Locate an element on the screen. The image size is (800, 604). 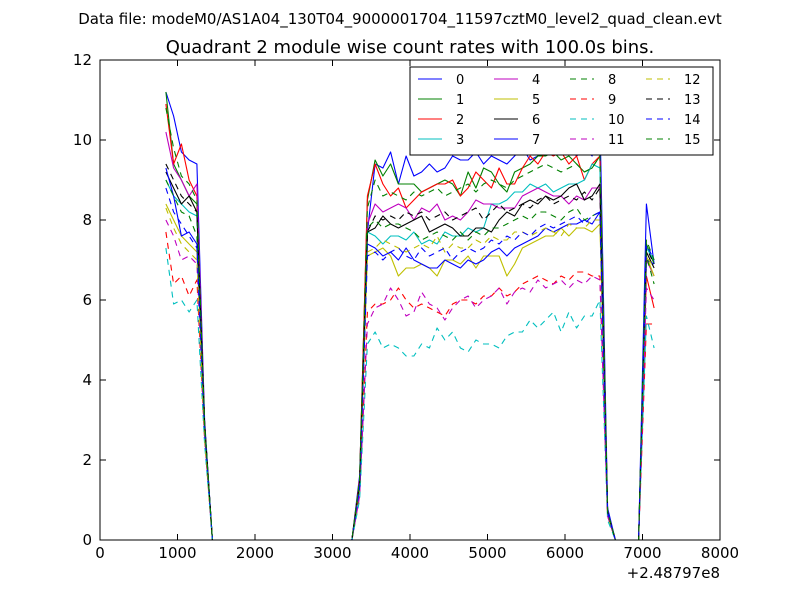
y-tick-label: 2 is located at coordinates (87, 460).